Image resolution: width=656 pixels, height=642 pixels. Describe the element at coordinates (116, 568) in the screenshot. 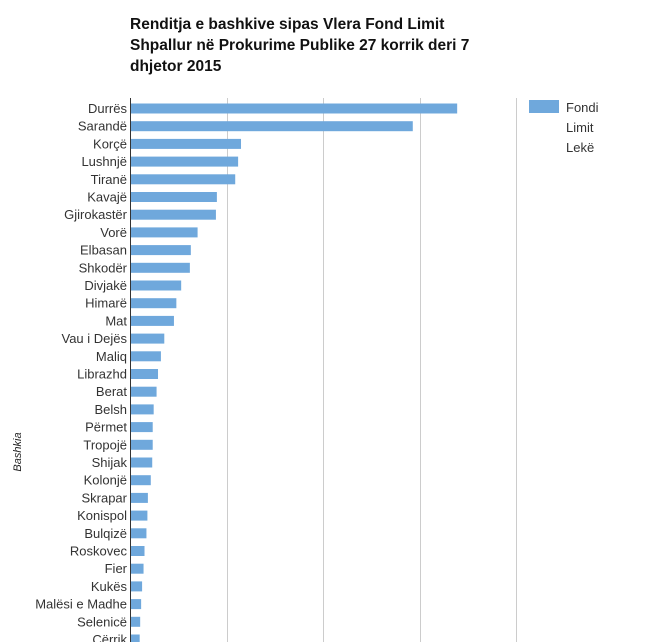

I see `category-label-26: Fier` at that location.